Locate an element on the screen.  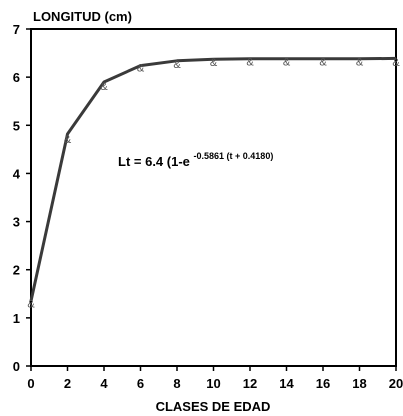
y-tick-label: 5 is located at coordinates (16, 125).